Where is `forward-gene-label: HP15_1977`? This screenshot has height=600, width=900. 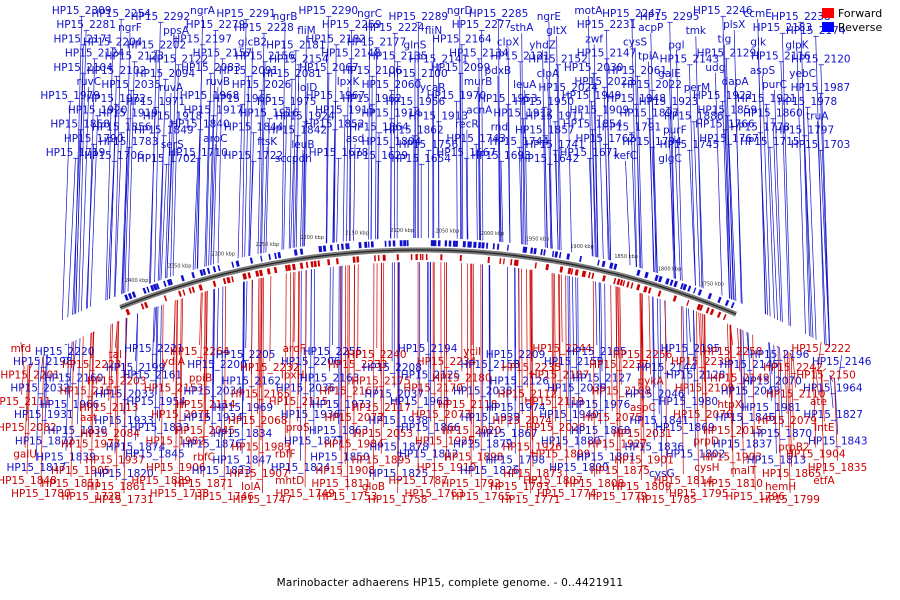 forward-gene-label: HP15_1977 is located at coordinates (91, 444).